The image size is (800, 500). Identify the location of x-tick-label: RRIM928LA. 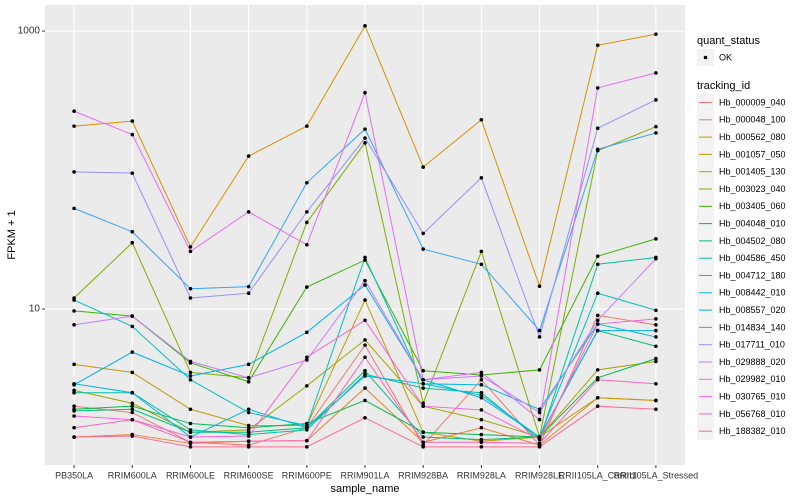
(481, 475).